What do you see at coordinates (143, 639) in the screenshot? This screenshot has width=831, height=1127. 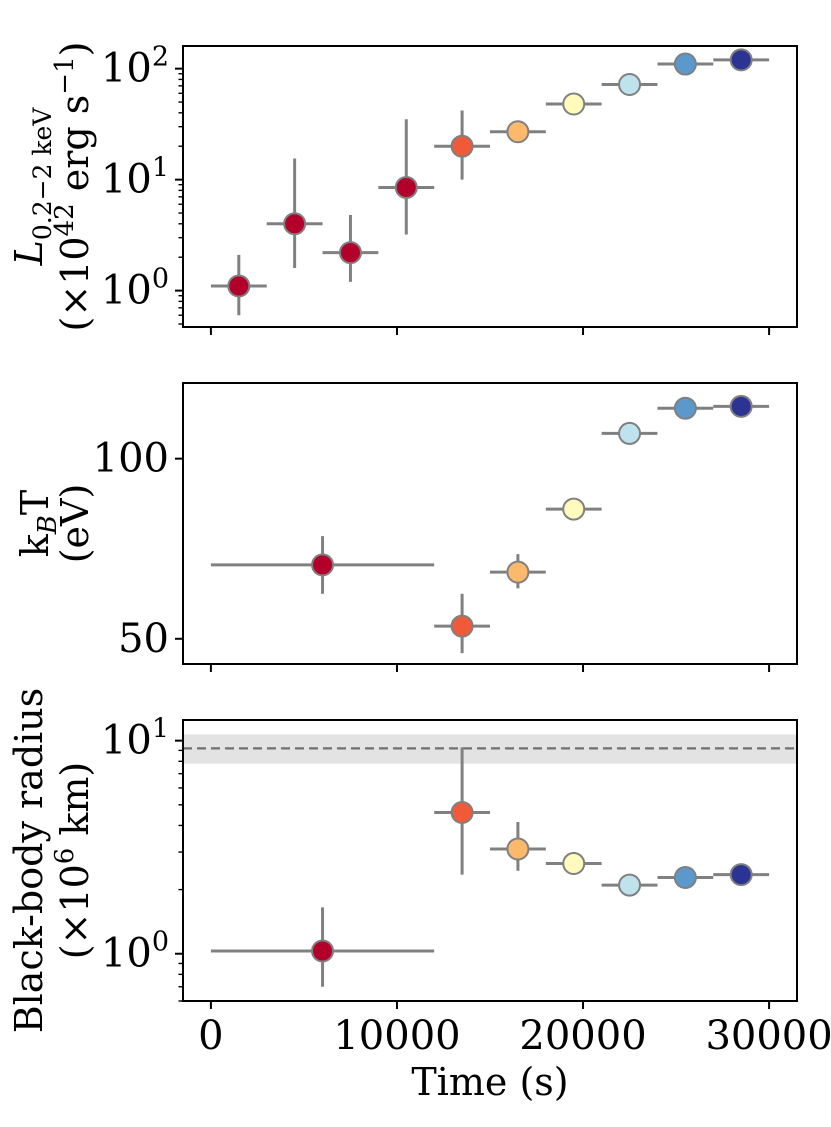 I see `y-tick-label: 50` at bounding box center [143, 639].